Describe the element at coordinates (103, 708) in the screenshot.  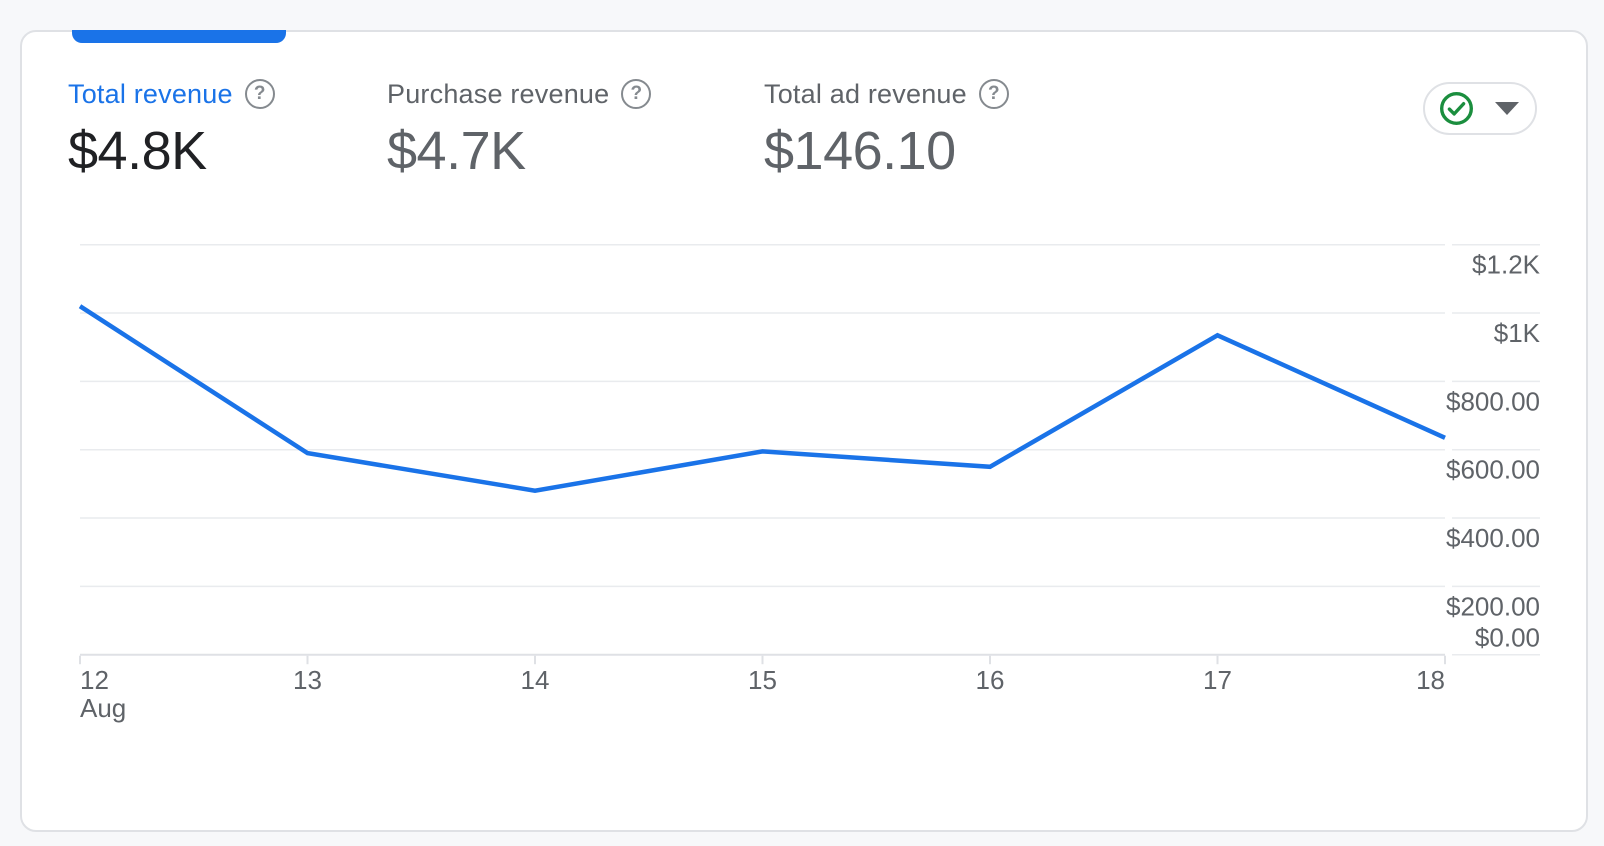
I see `x-axis-month-label: Aug` at that location.